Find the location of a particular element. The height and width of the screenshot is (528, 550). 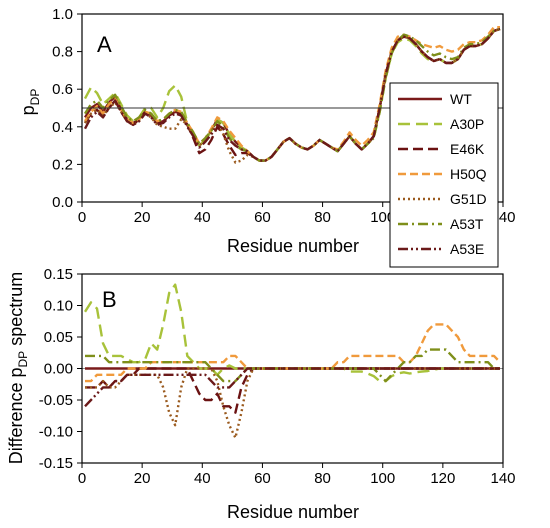

panel-b-y-axis-title-difference: Difference p is located at coordinates (16, 415).